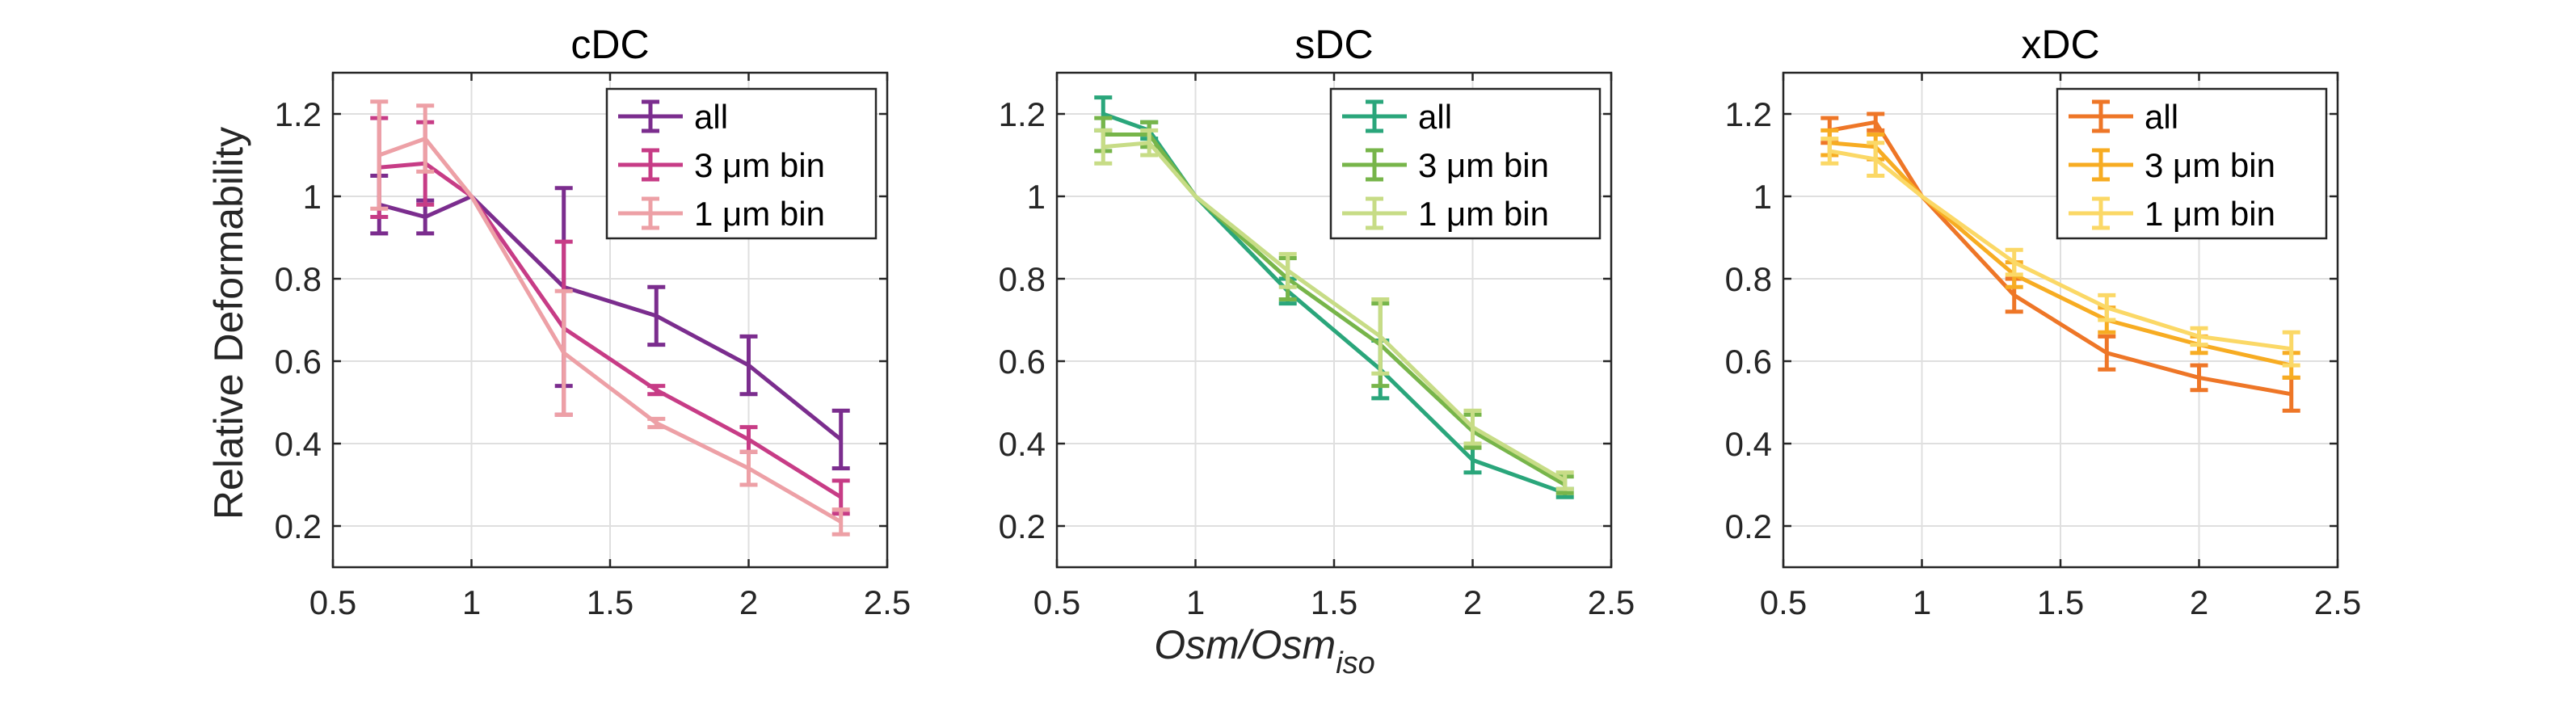 This screenshot has height=707, width=2576. What do you see at coordinates (228, 323) in the screenshot?
I see `y-axis-label: Relative Deformability` at bounding box center [228, 323].